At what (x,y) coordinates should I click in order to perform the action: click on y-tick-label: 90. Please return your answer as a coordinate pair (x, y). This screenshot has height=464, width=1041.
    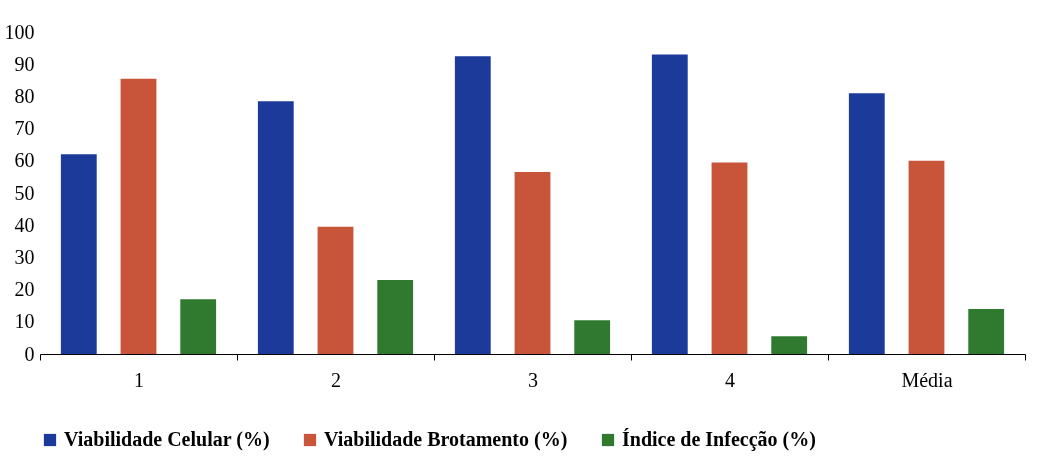
    Looking at the image, I should click on (24, 63).